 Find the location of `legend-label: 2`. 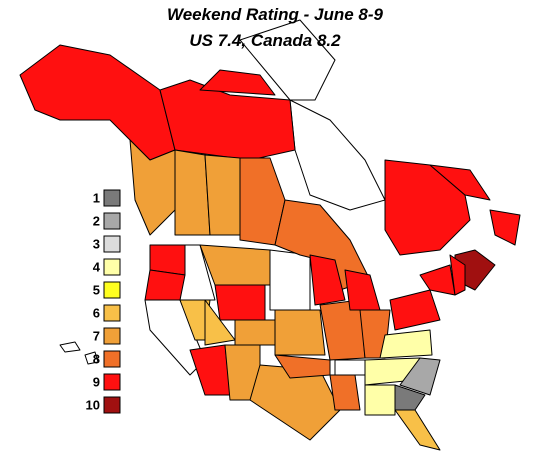

legend-label: 2 is located at coordinates (96, 220).